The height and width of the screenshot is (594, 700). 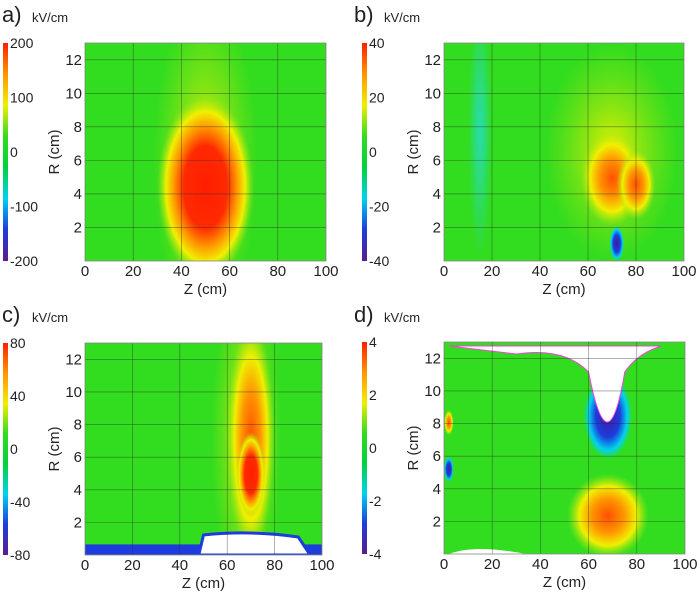 I want to click on colorbar-tick-label: -100, so click(x=24, y=207).